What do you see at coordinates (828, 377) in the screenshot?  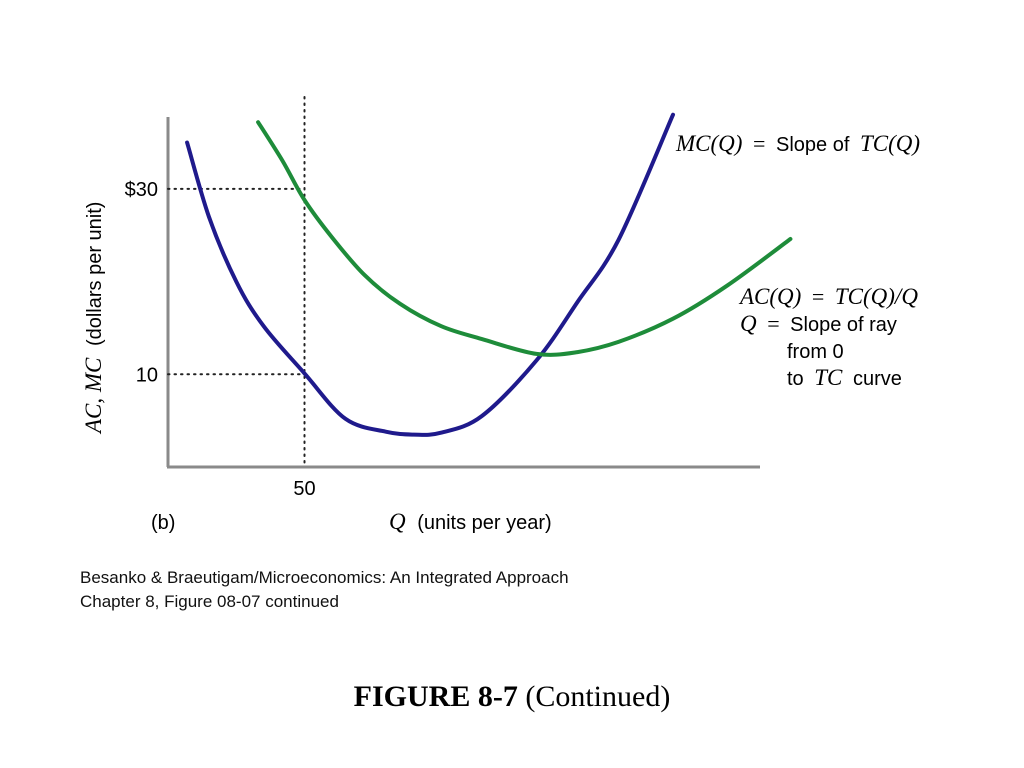 I see `ac-annotation-line4-math: TC` at bounding box center [828, 377].